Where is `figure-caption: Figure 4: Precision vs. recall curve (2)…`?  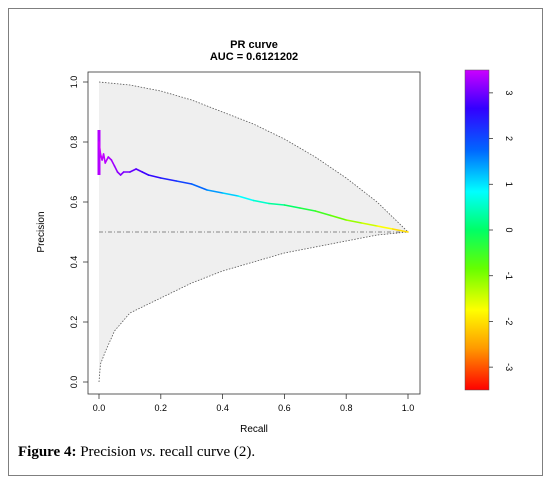
figure-caption: Figure 4: Precision vs. recall curve (2)… is located at coordinates (278, 458).